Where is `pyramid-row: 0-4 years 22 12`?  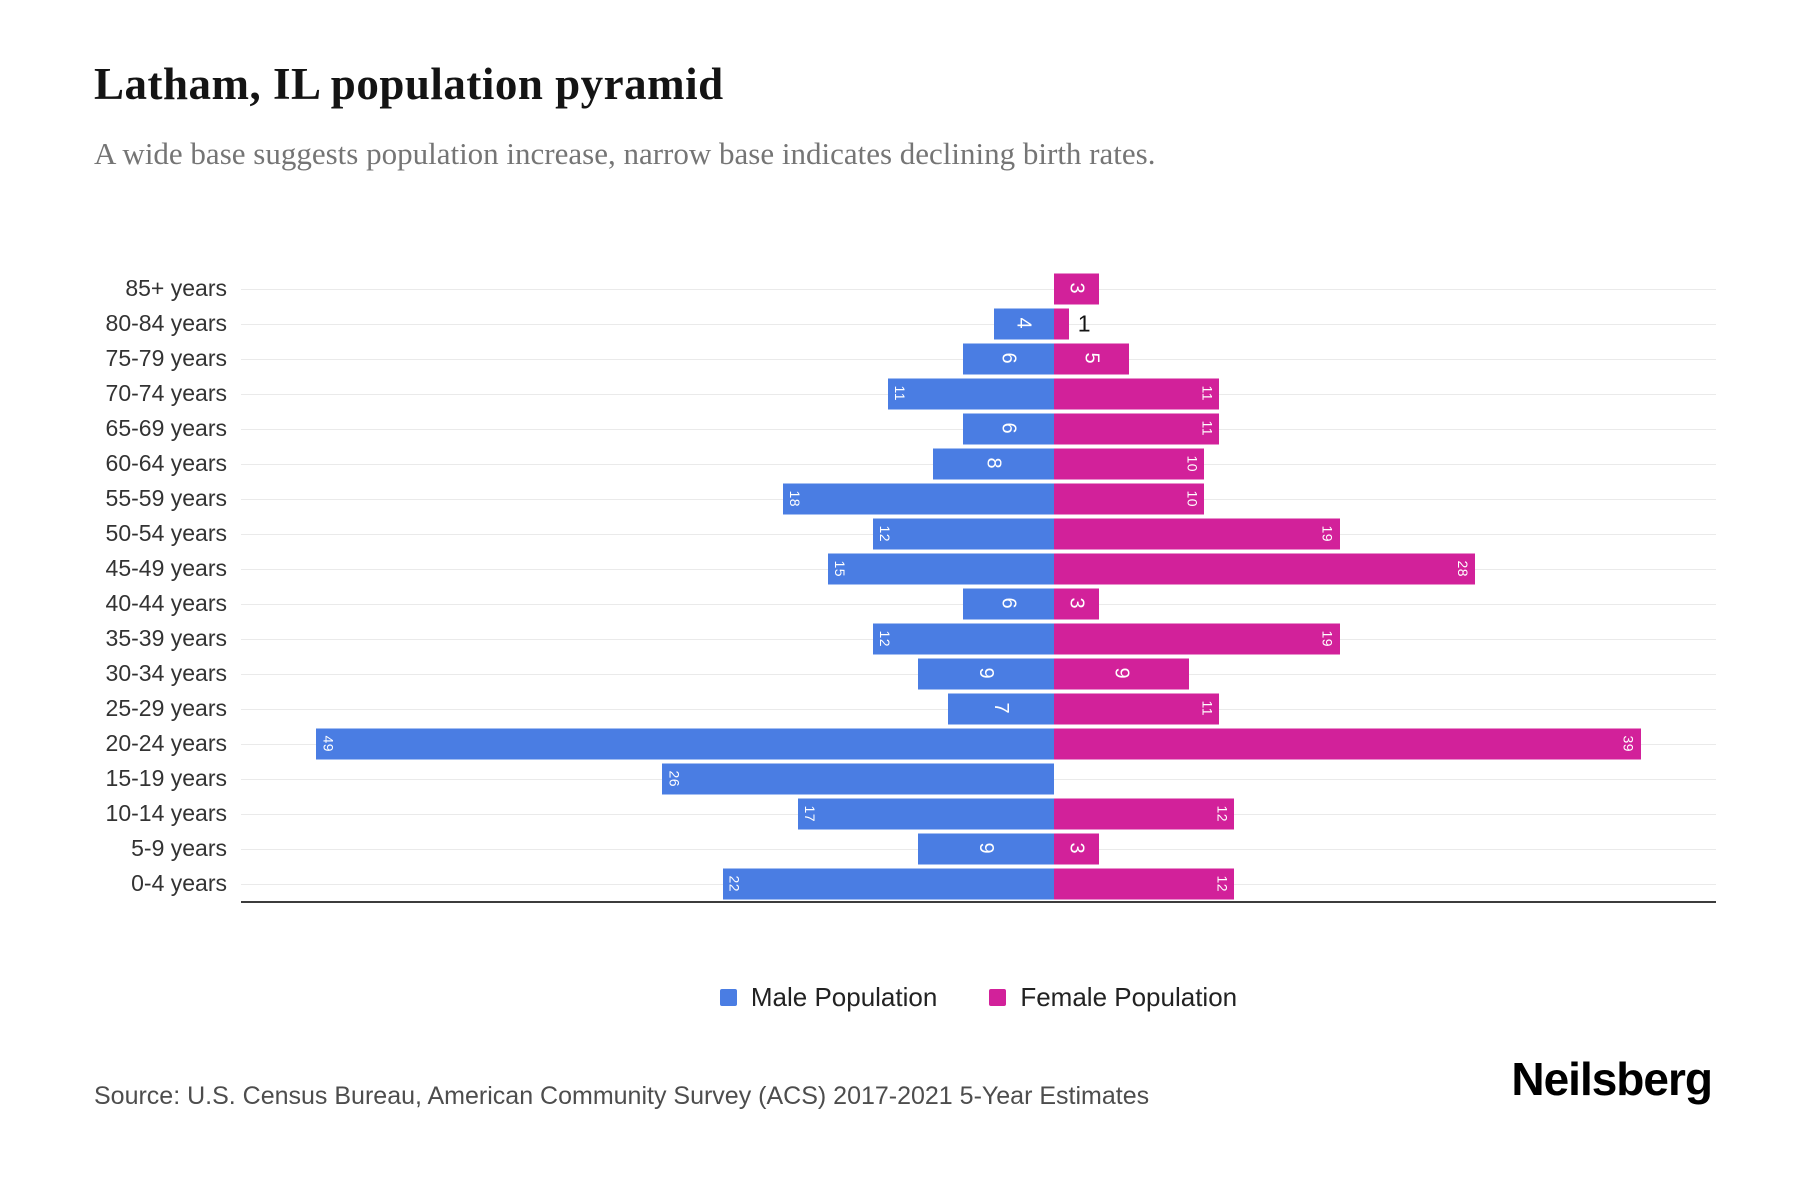
pyramid-row: 0-4 years 22 12 is located at coordinates (858, 883).